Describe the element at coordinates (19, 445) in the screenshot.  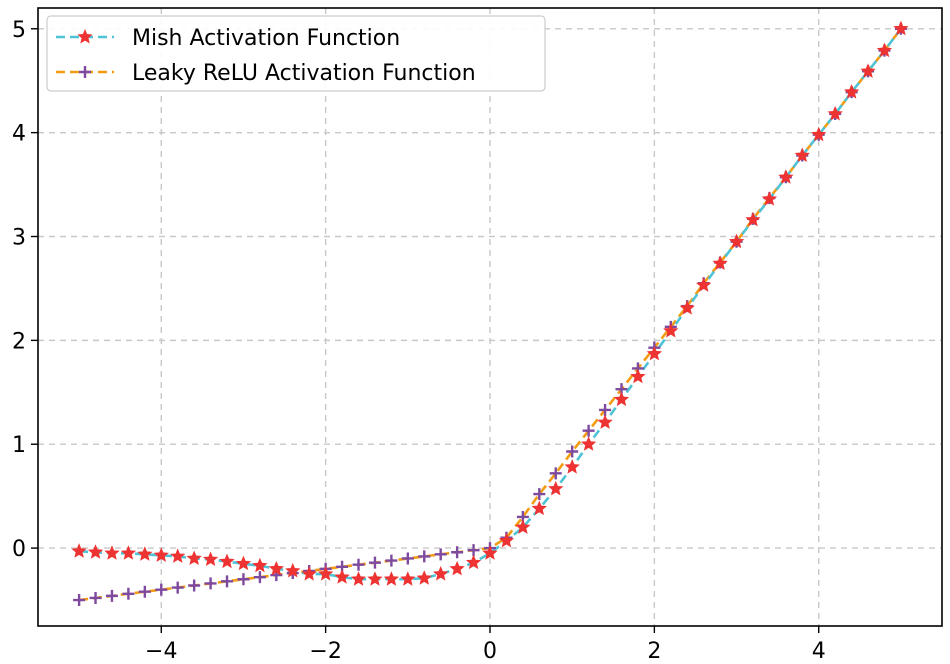
I see `y-tick-label: 1` at that location.